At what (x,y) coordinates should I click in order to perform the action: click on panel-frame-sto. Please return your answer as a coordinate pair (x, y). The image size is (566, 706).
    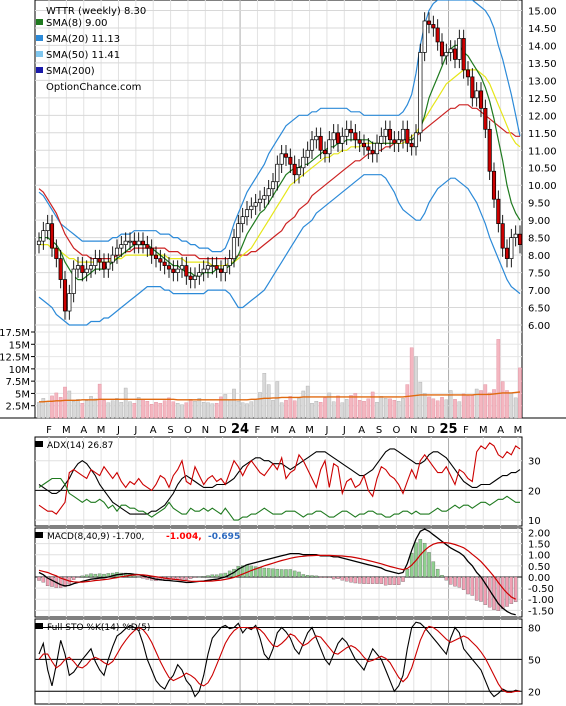
    Looking at the image, I should click on (278, 661).